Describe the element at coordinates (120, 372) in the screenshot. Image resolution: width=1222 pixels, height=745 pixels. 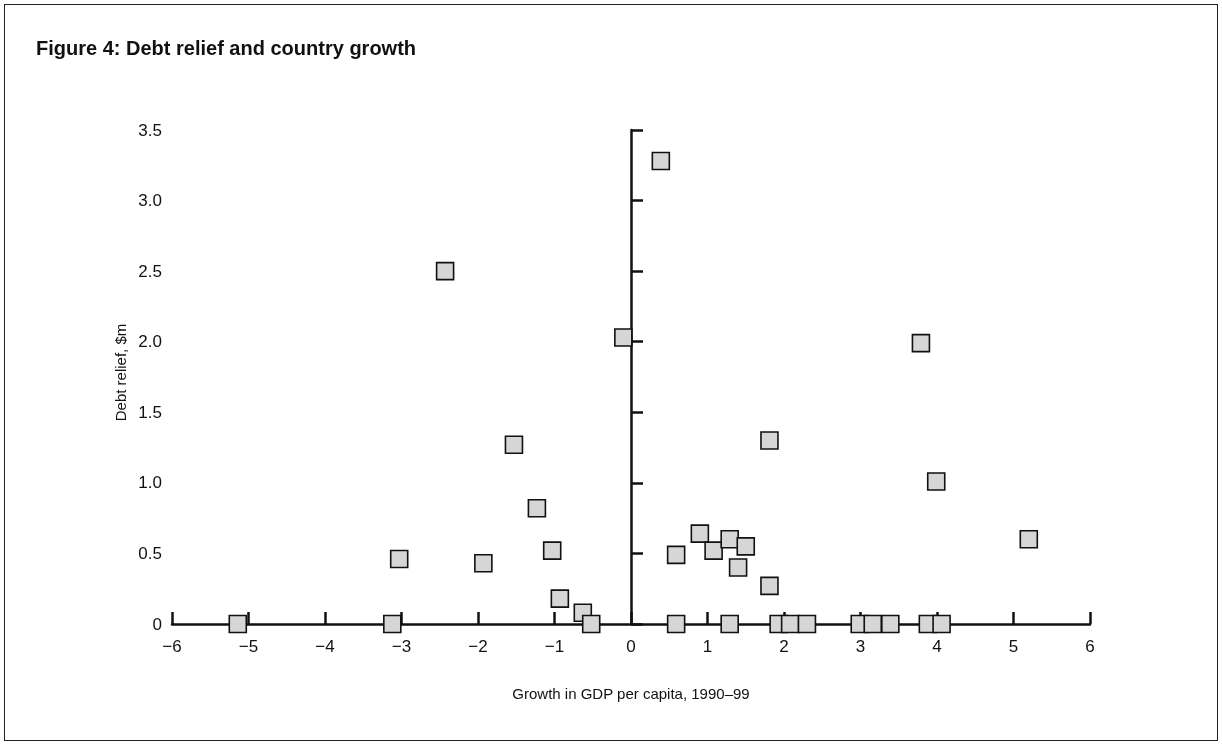
I see `y-axis-title: Debt relief, $m` at that location.